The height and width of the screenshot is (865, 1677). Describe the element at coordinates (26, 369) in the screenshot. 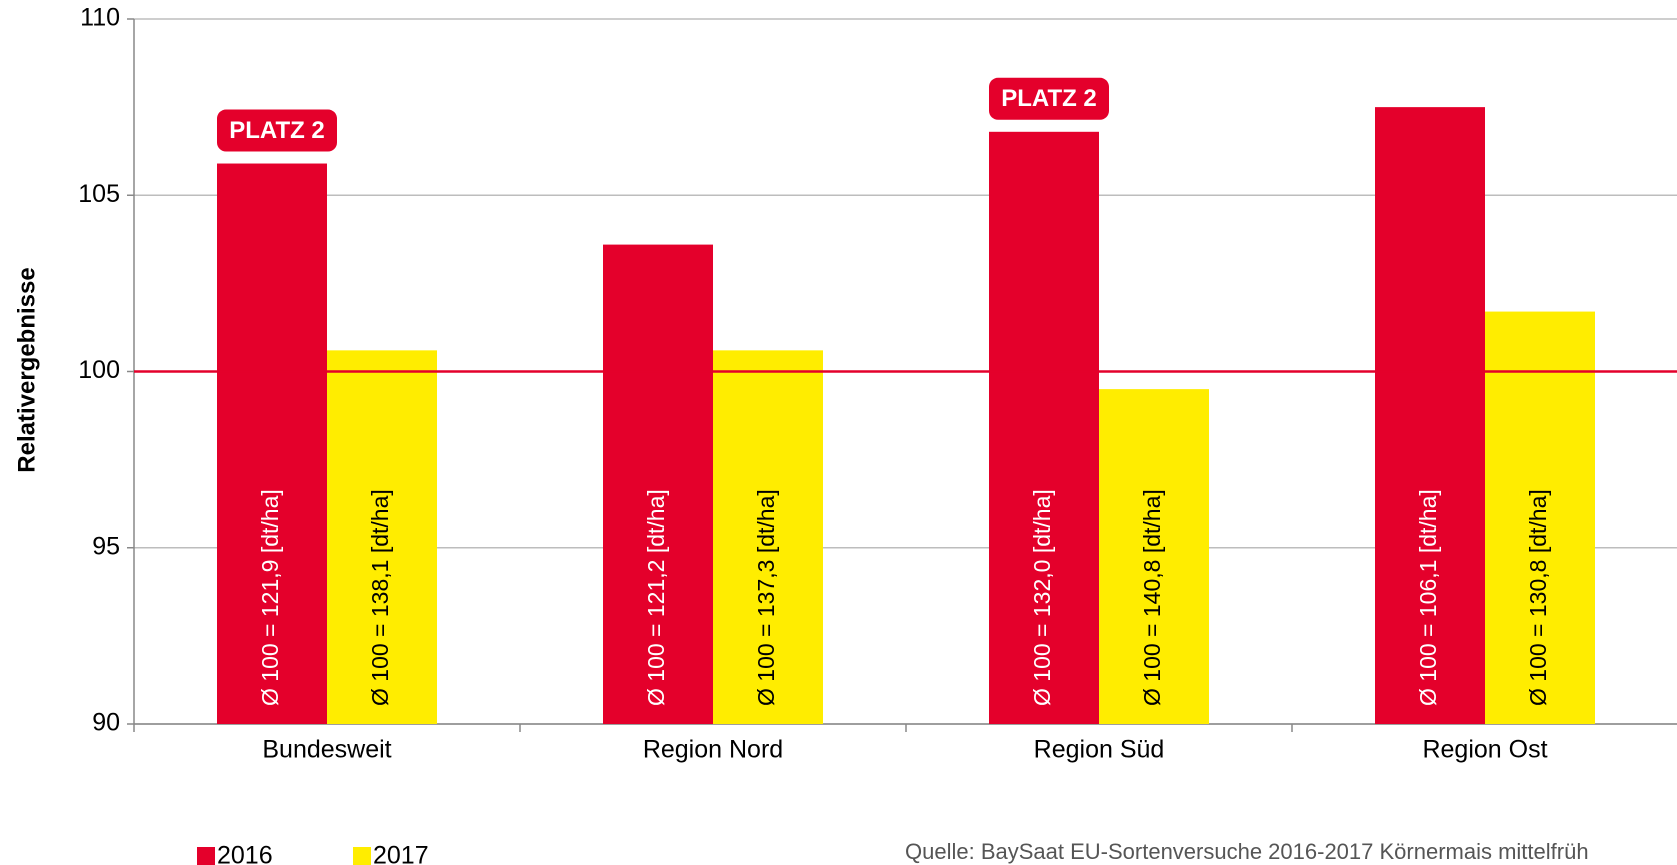

I see `y-axis-label: Relativergebnisse` at that location.